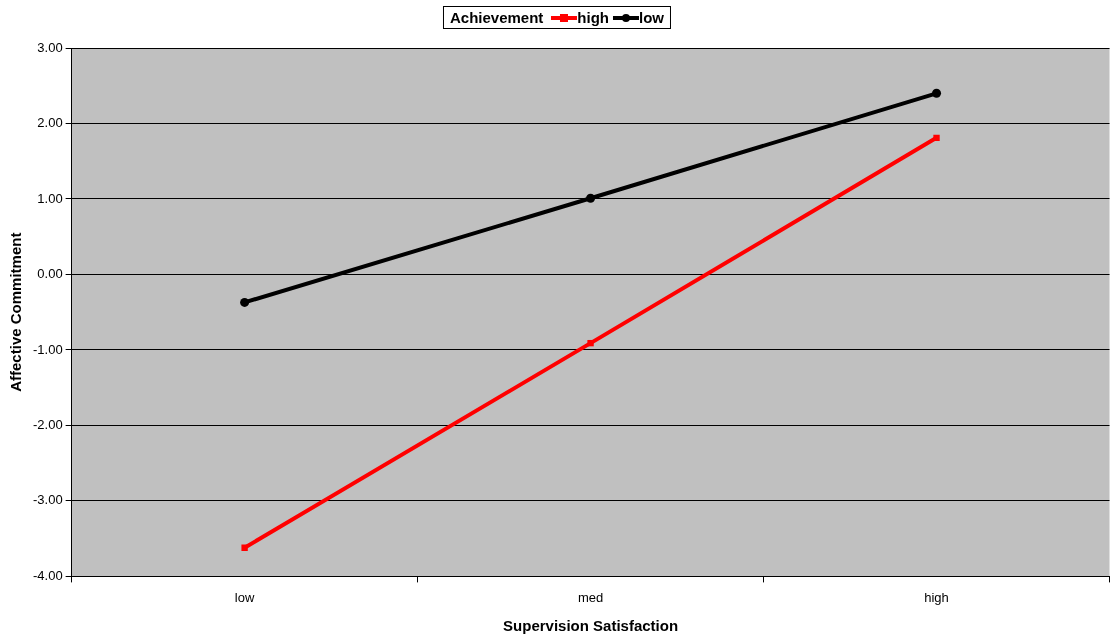  Describe the element at coordinates (50, 123) in the screenshot. I see `y-tick-label: 2.00` at that location.